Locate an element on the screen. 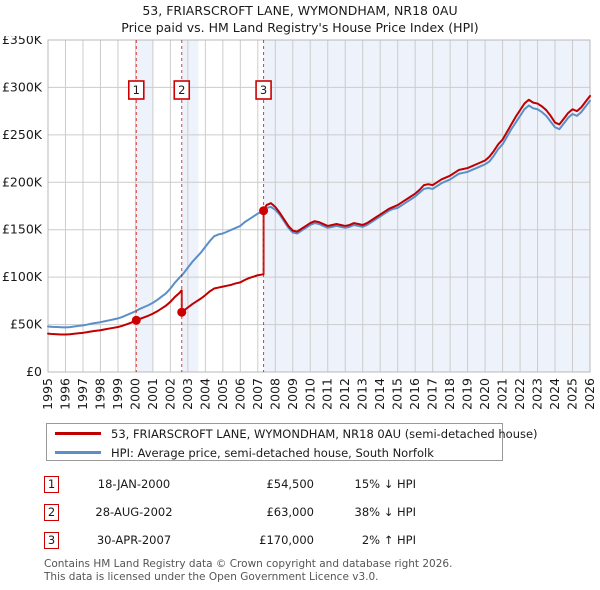 Image resolution: width=600 pixels, height=590 pixels. transaction-hpi-delta-2: 38% ↓ HPI is located at coordinates (385, 512).